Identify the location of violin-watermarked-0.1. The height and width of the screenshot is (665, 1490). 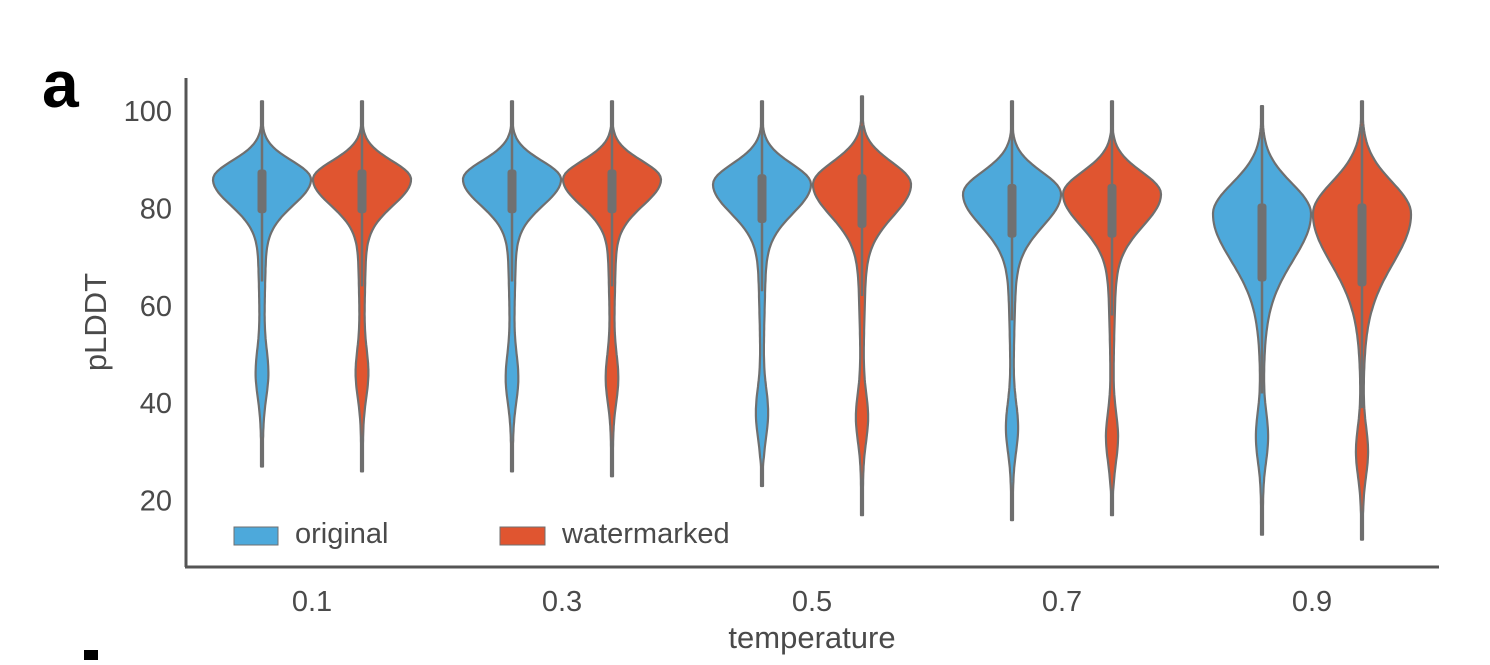
(362, 286).